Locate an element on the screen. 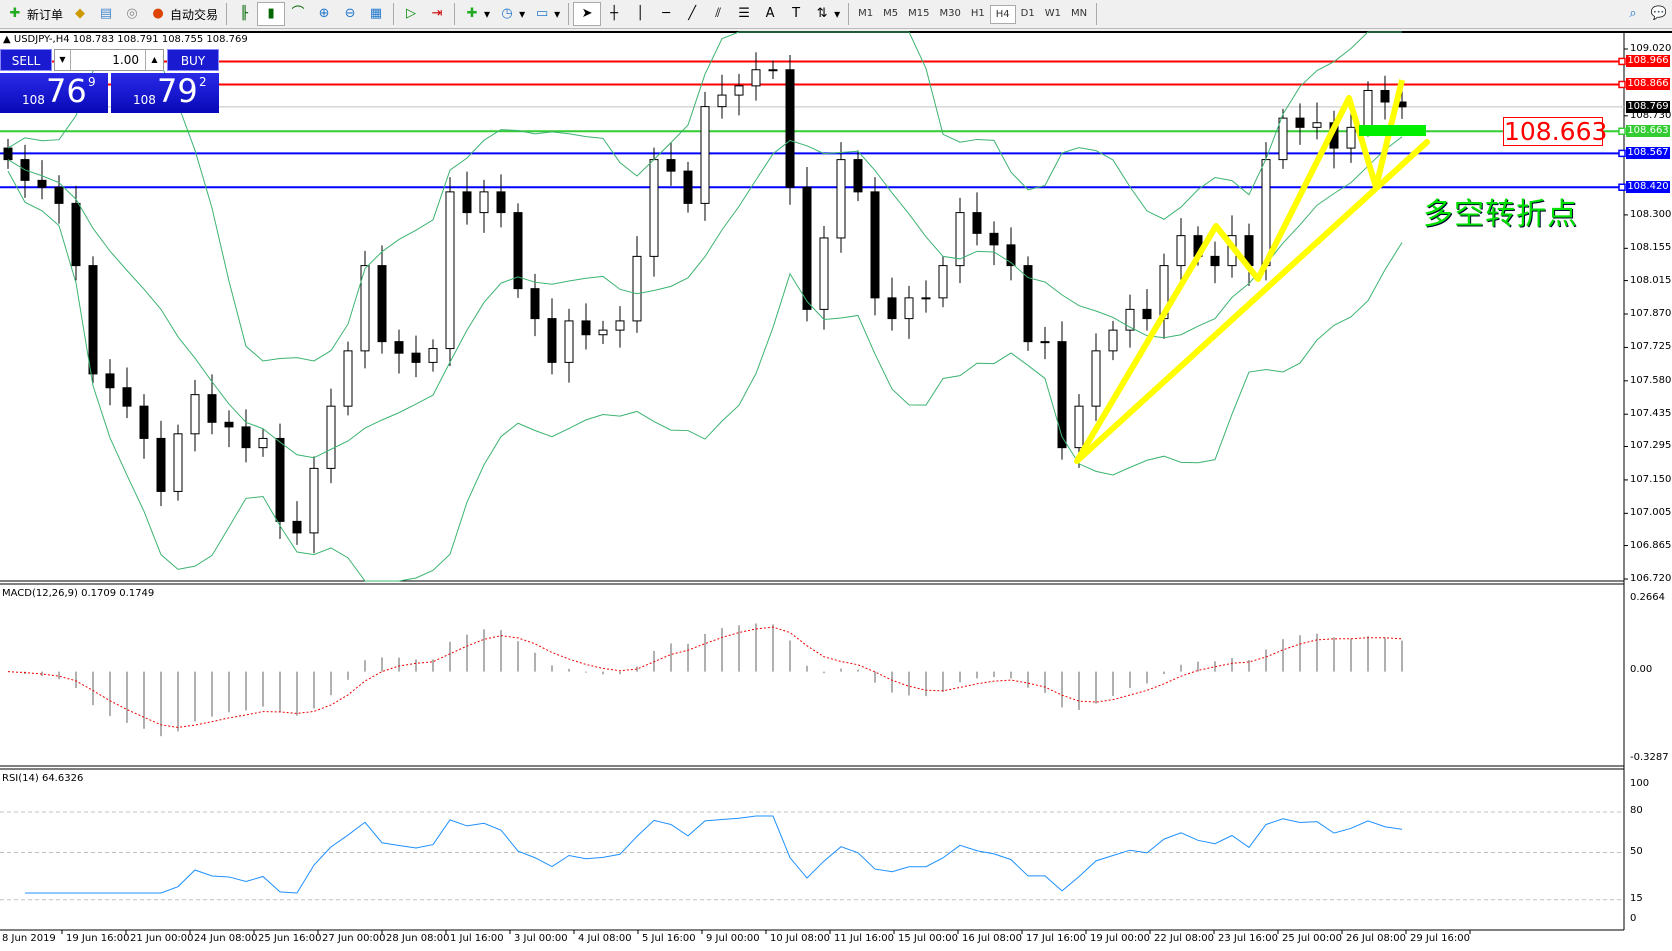  sell-button: SELL is located at coordinates (26, 60).